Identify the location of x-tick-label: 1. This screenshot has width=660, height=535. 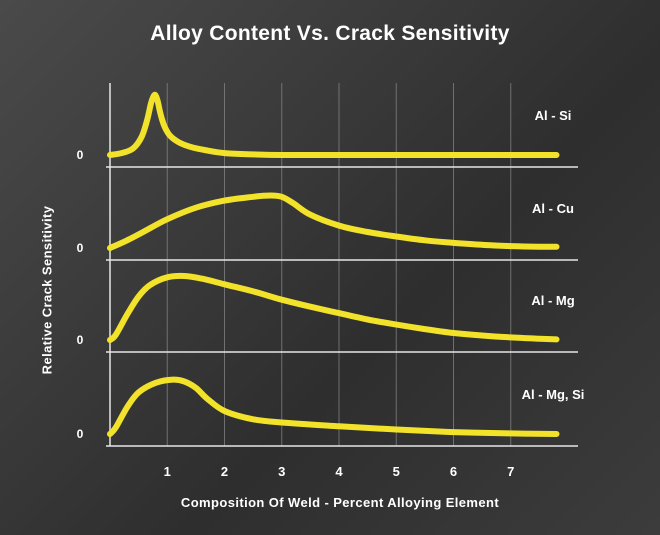
(167, 471).